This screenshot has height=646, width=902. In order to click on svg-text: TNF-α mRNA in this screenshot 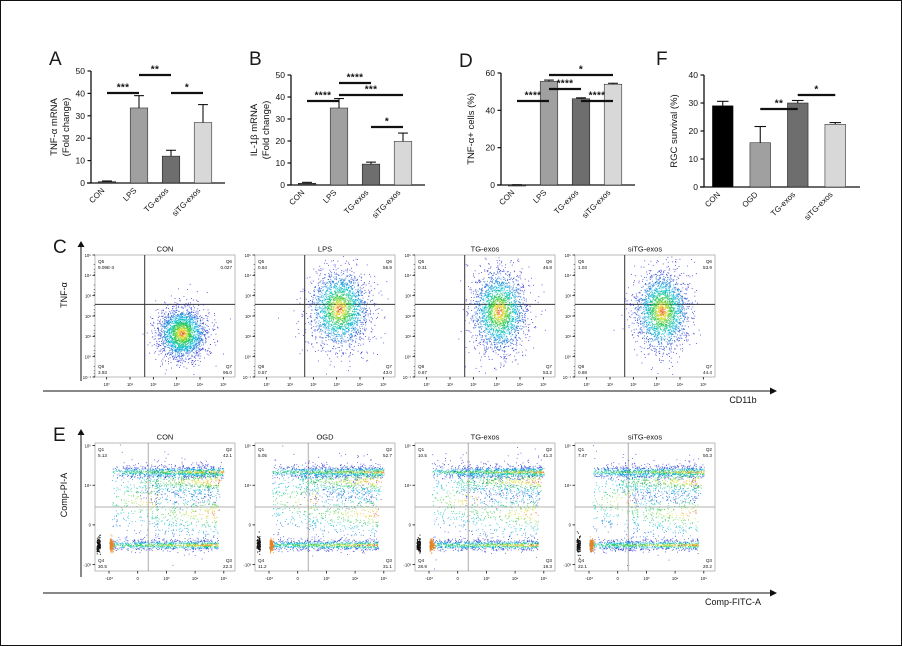, I will do `click(54, 126)`.